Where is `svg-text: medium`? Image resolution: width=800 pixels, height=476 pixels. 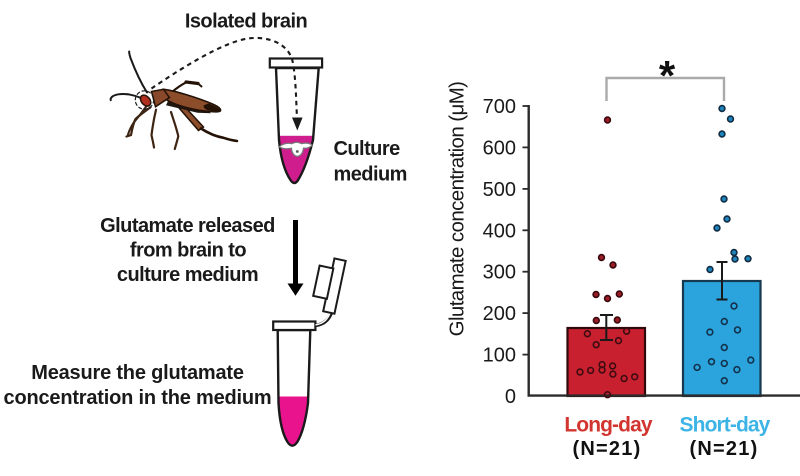
svg-text: medium is located at coordinates (370, 175).